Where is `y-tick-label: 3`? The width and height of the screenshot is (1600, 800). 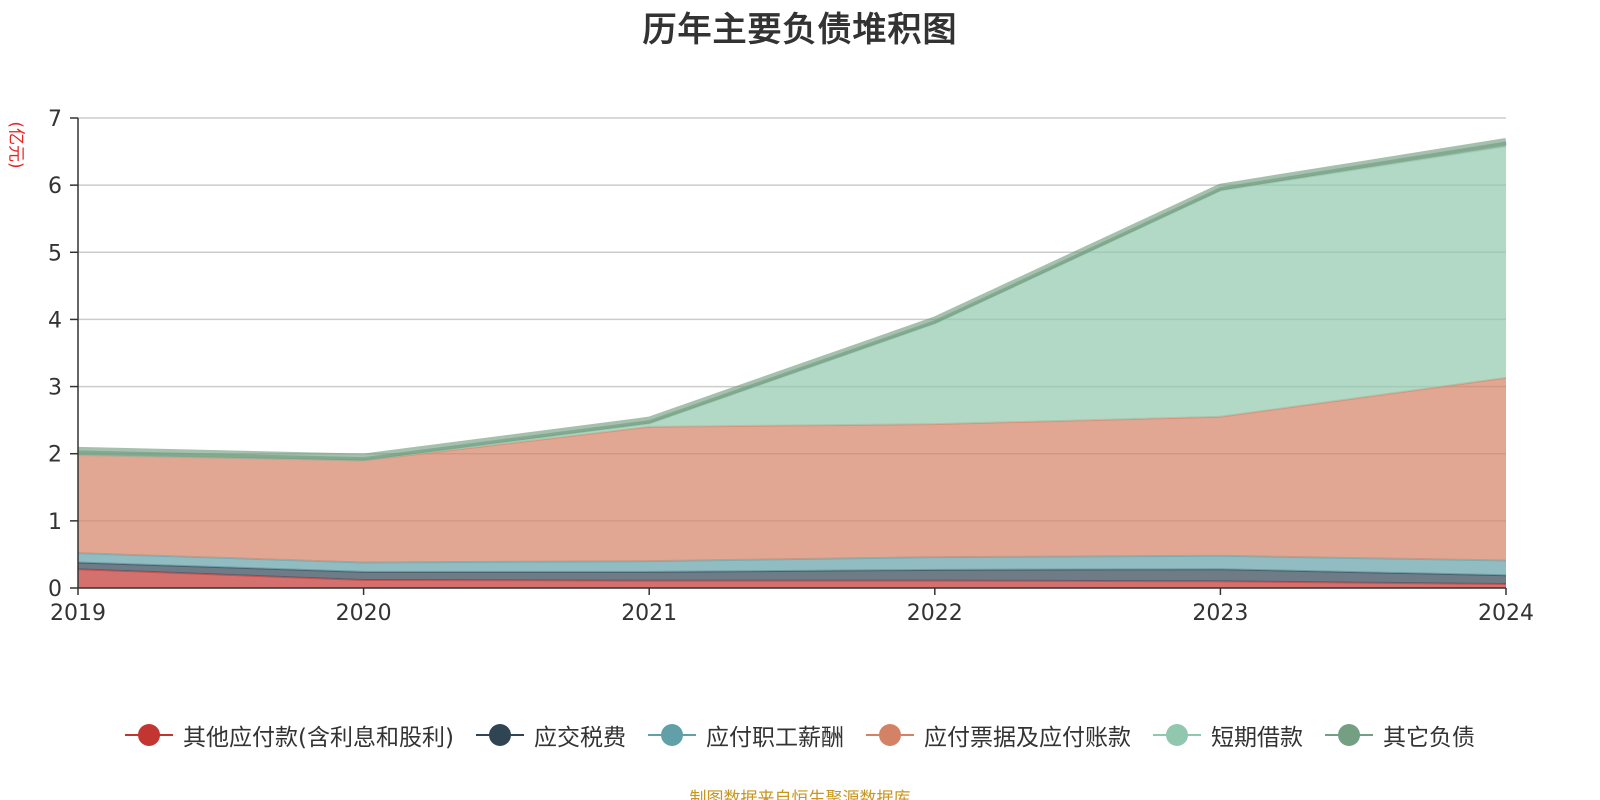
y-tick-label: 3 is located at coordinates (55, 388).